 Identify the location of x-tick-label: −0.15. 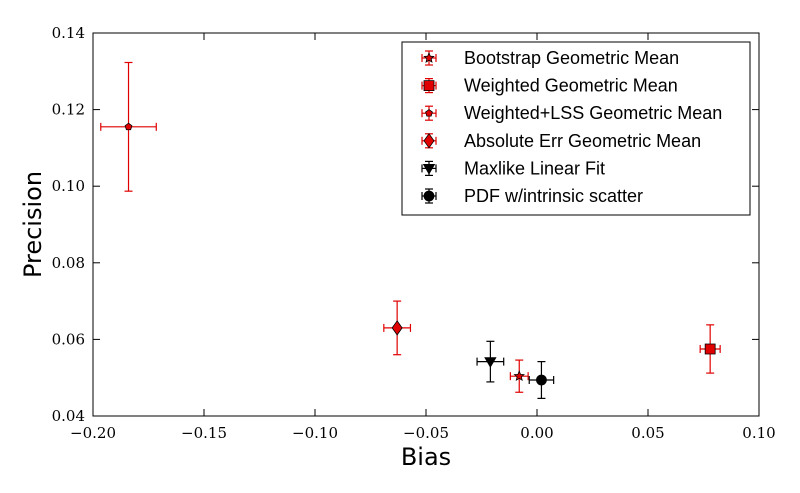
(204, 433).